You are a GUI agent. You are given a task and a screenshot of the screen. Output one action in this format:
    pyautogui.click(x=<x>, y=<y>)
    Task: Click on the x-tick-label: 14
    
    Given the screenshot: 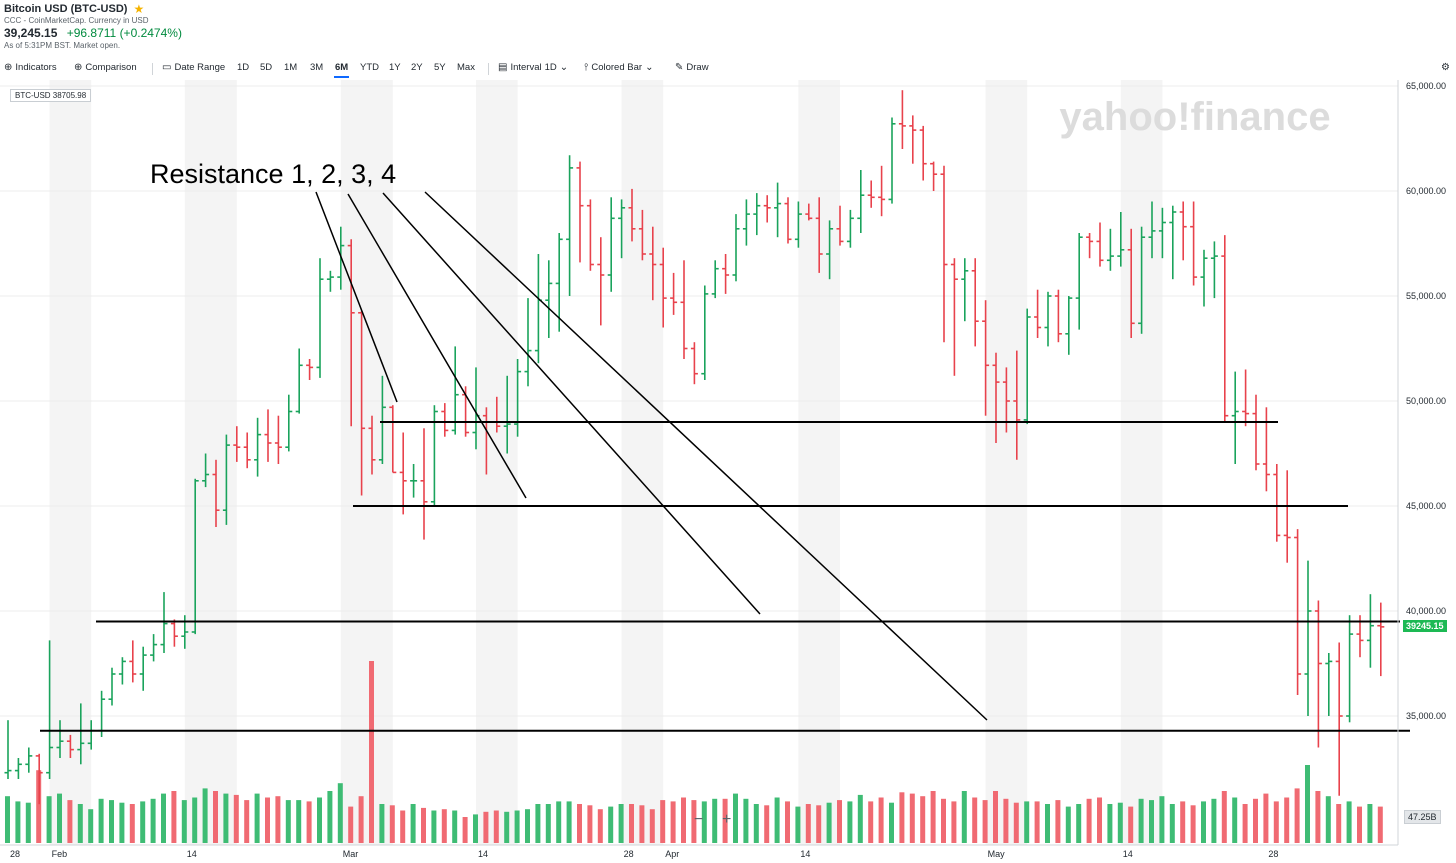 What is the action you would take?
    pyautogui.click(x=1128, y=854)
    